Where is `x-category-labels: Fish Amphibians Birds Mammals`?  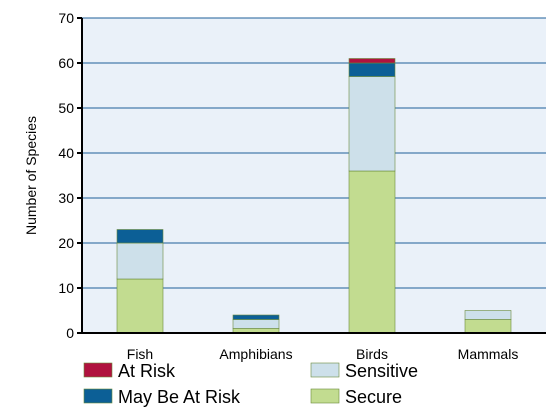
x-category-labels: Fish Amphibians Birds Mammals is located at coordinates (323, 354).